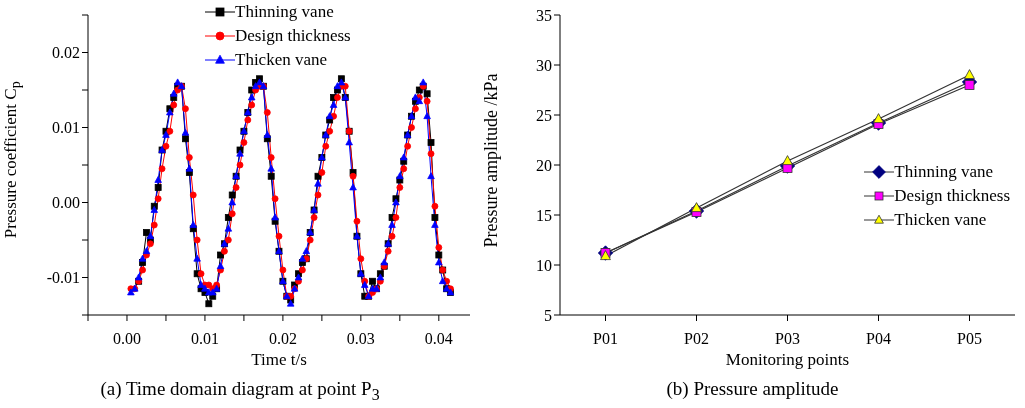  What do you see at coordinates (548, 315) in the screenshot?
I see `y-tick-label: 5` at bounding box center [548, 315].